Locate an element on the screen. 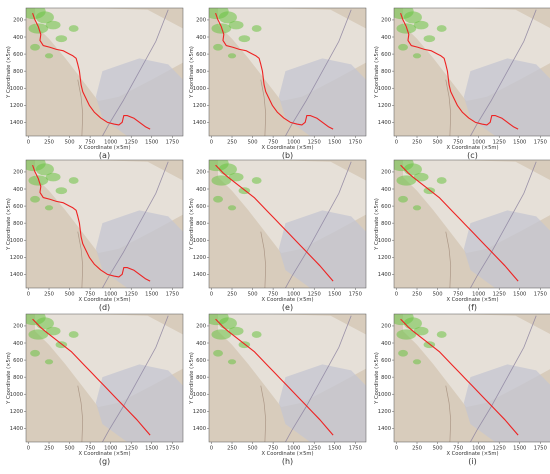  panel-caption: (h) is located at coordinates (287, 461).